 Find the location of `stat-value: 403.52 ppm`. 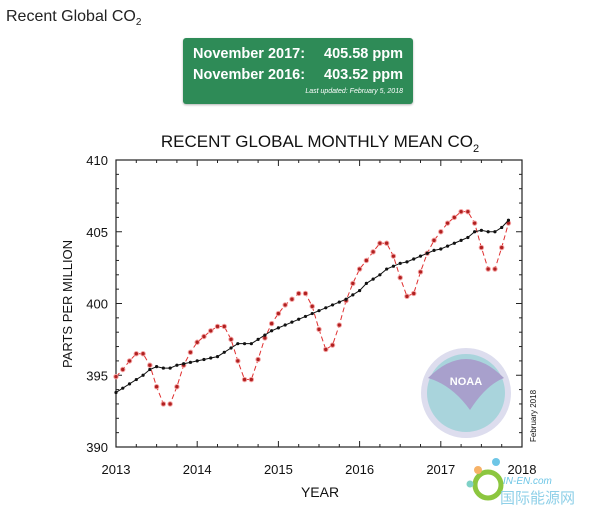

stat-value: 403.52 ppm is located at coordinates (363, 75).